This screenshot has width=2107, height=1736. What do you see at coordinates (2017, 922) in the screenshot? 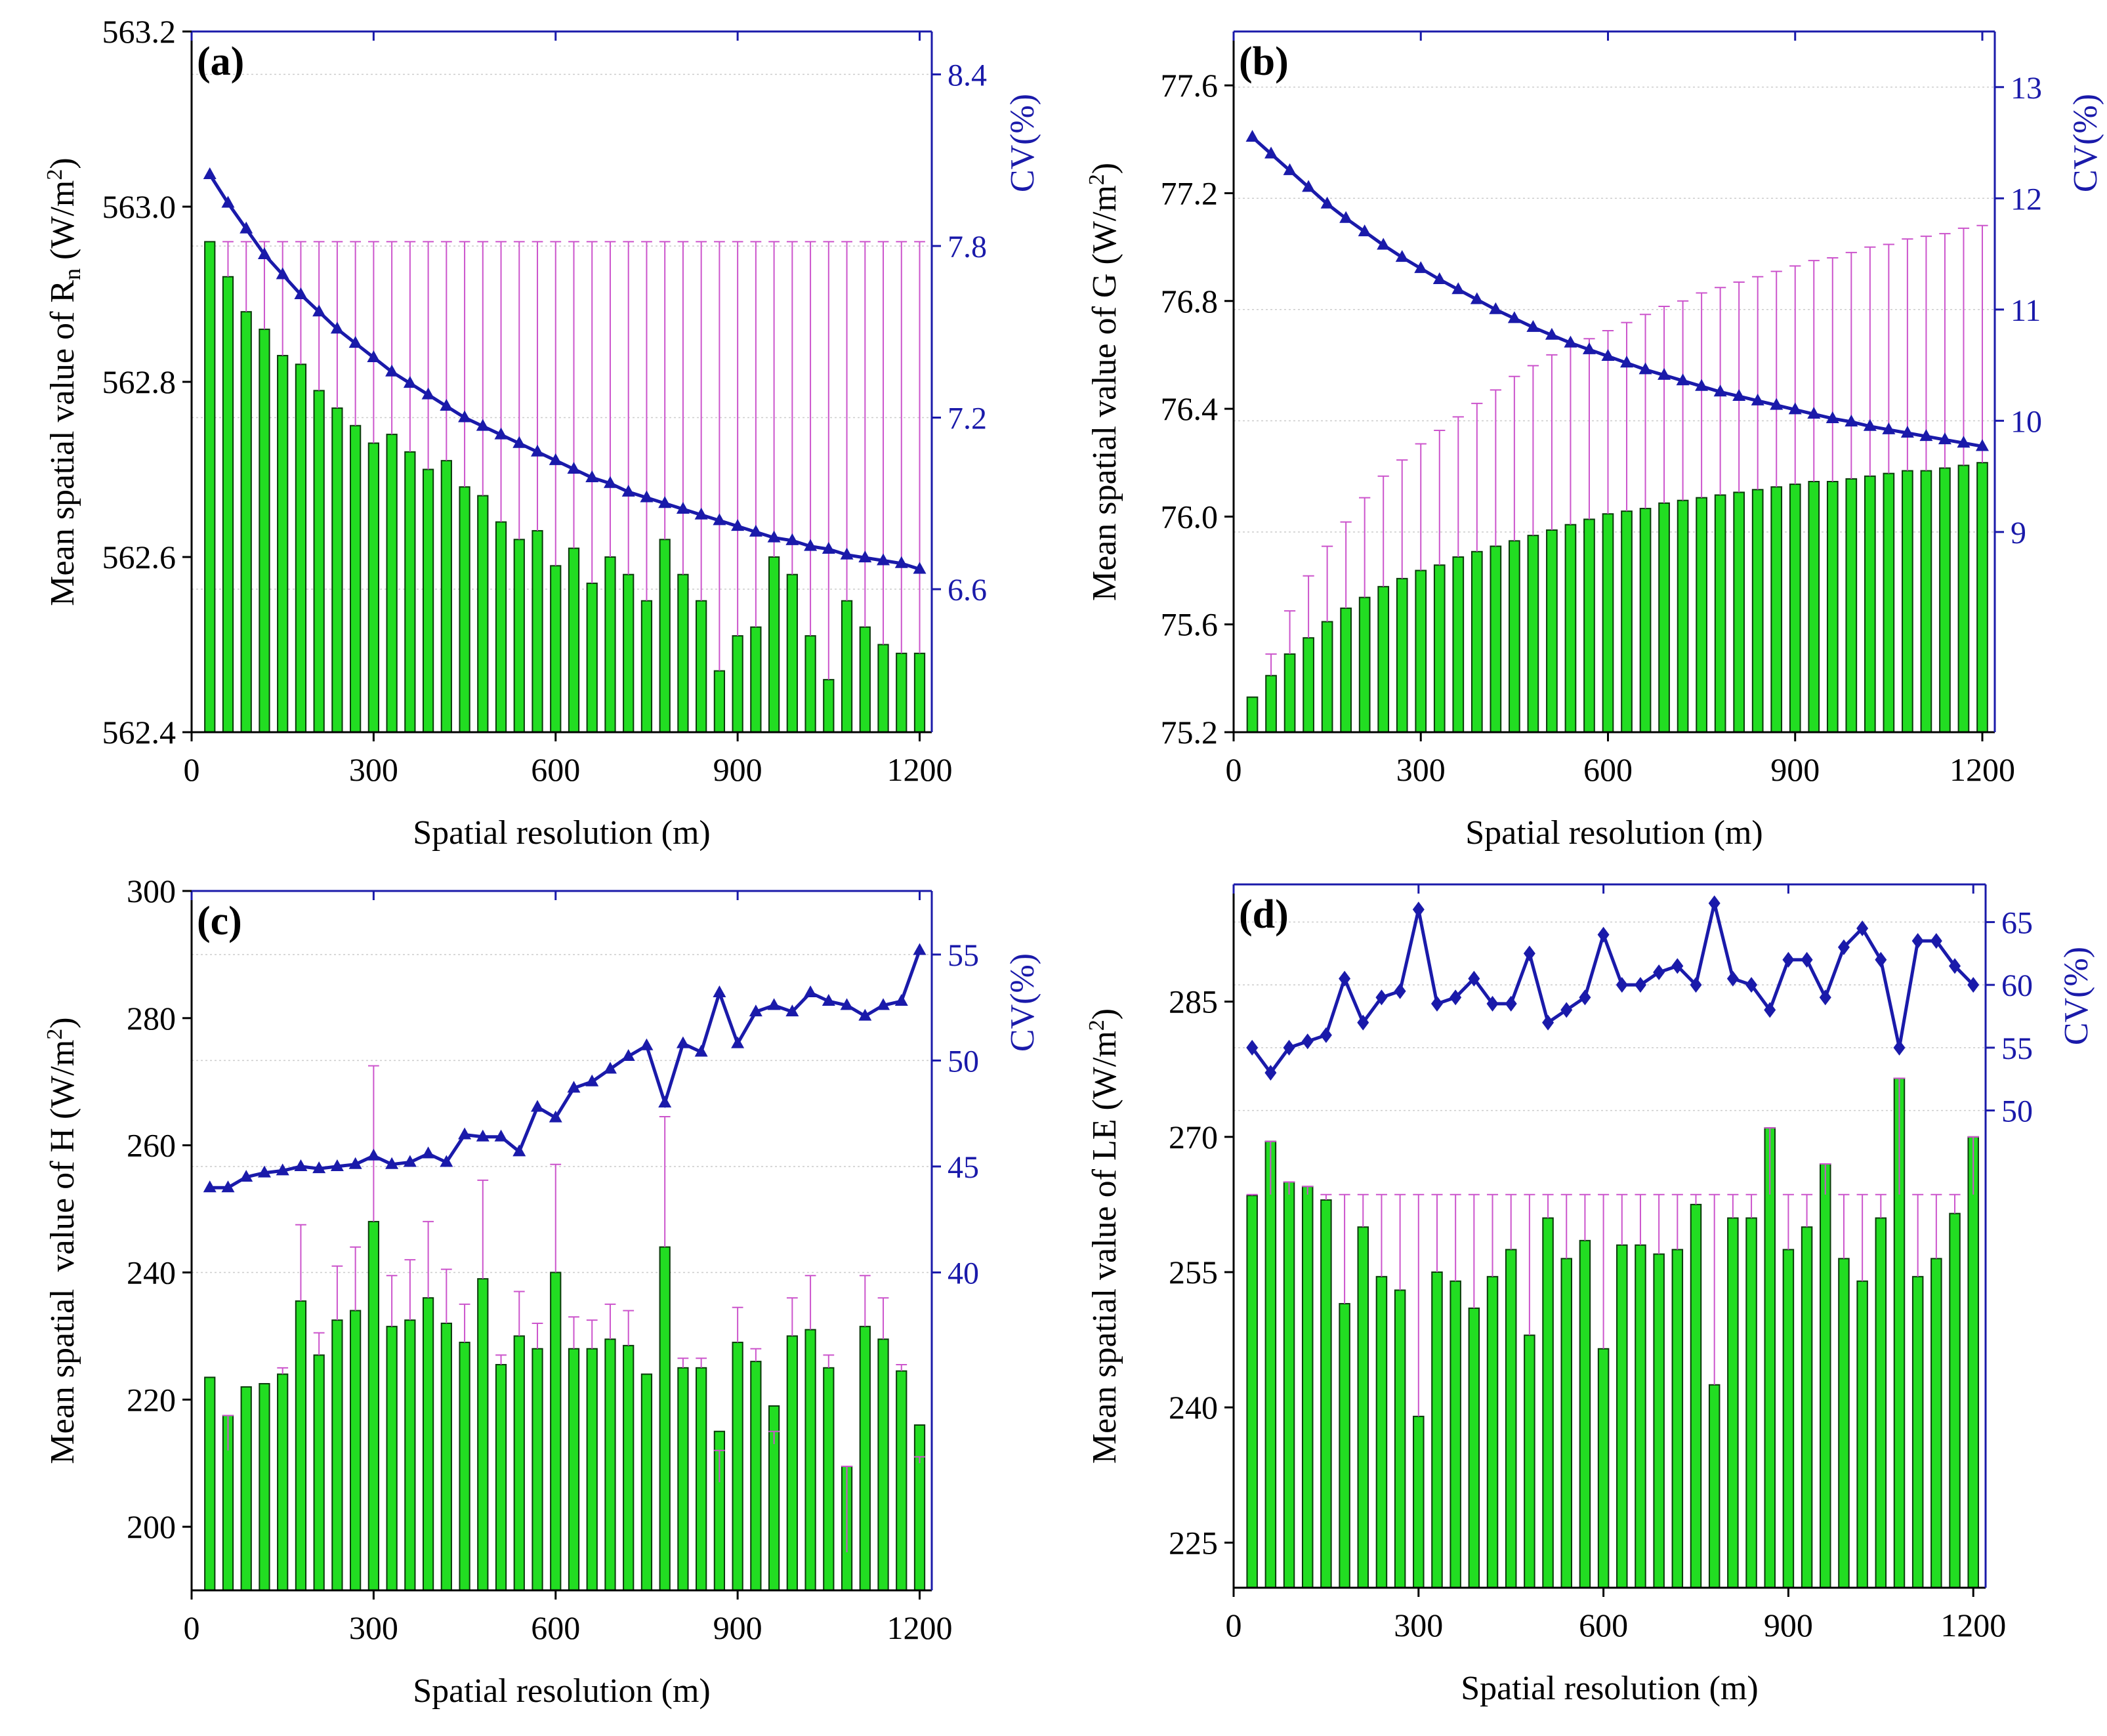
I see `panel-d-cv-tick-label-3: 65` at bounding box center [2017, 922].